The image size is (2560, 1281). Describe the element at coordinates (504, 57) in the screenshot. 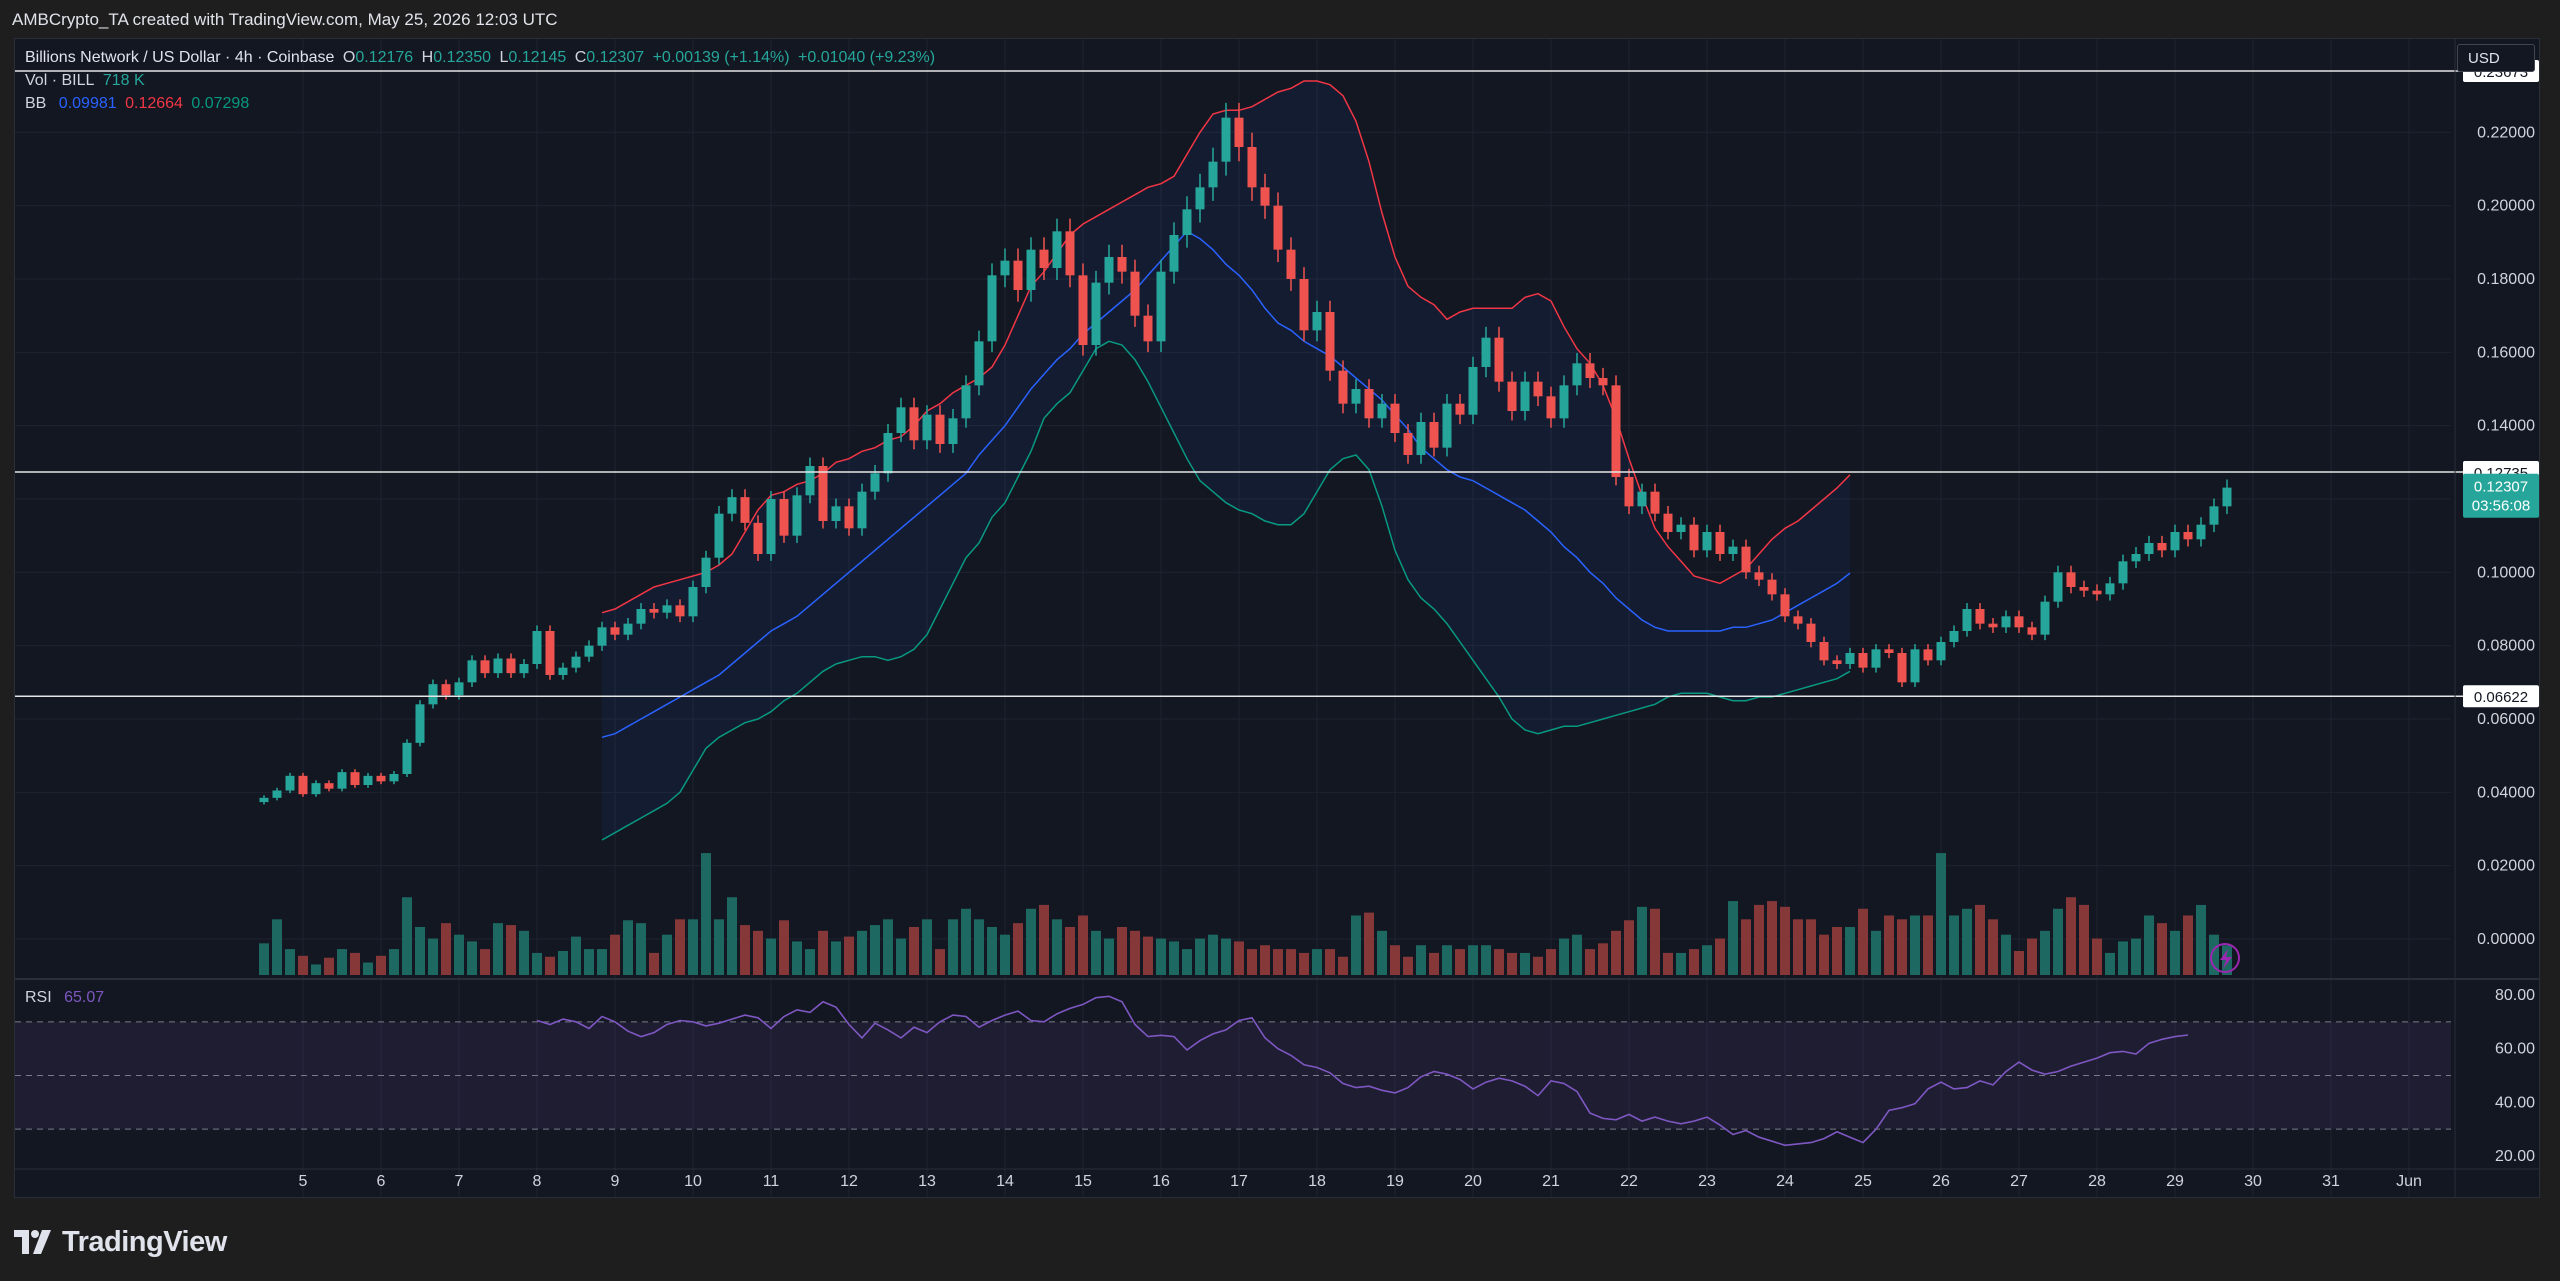

I see `low-label: L` at that location.